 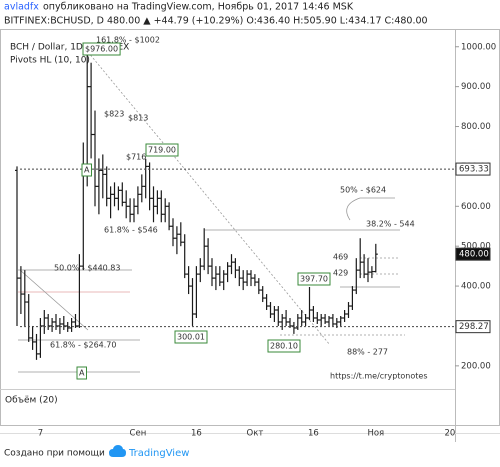 I want to click on price-label: 480.00, so click(x=474, y=255).